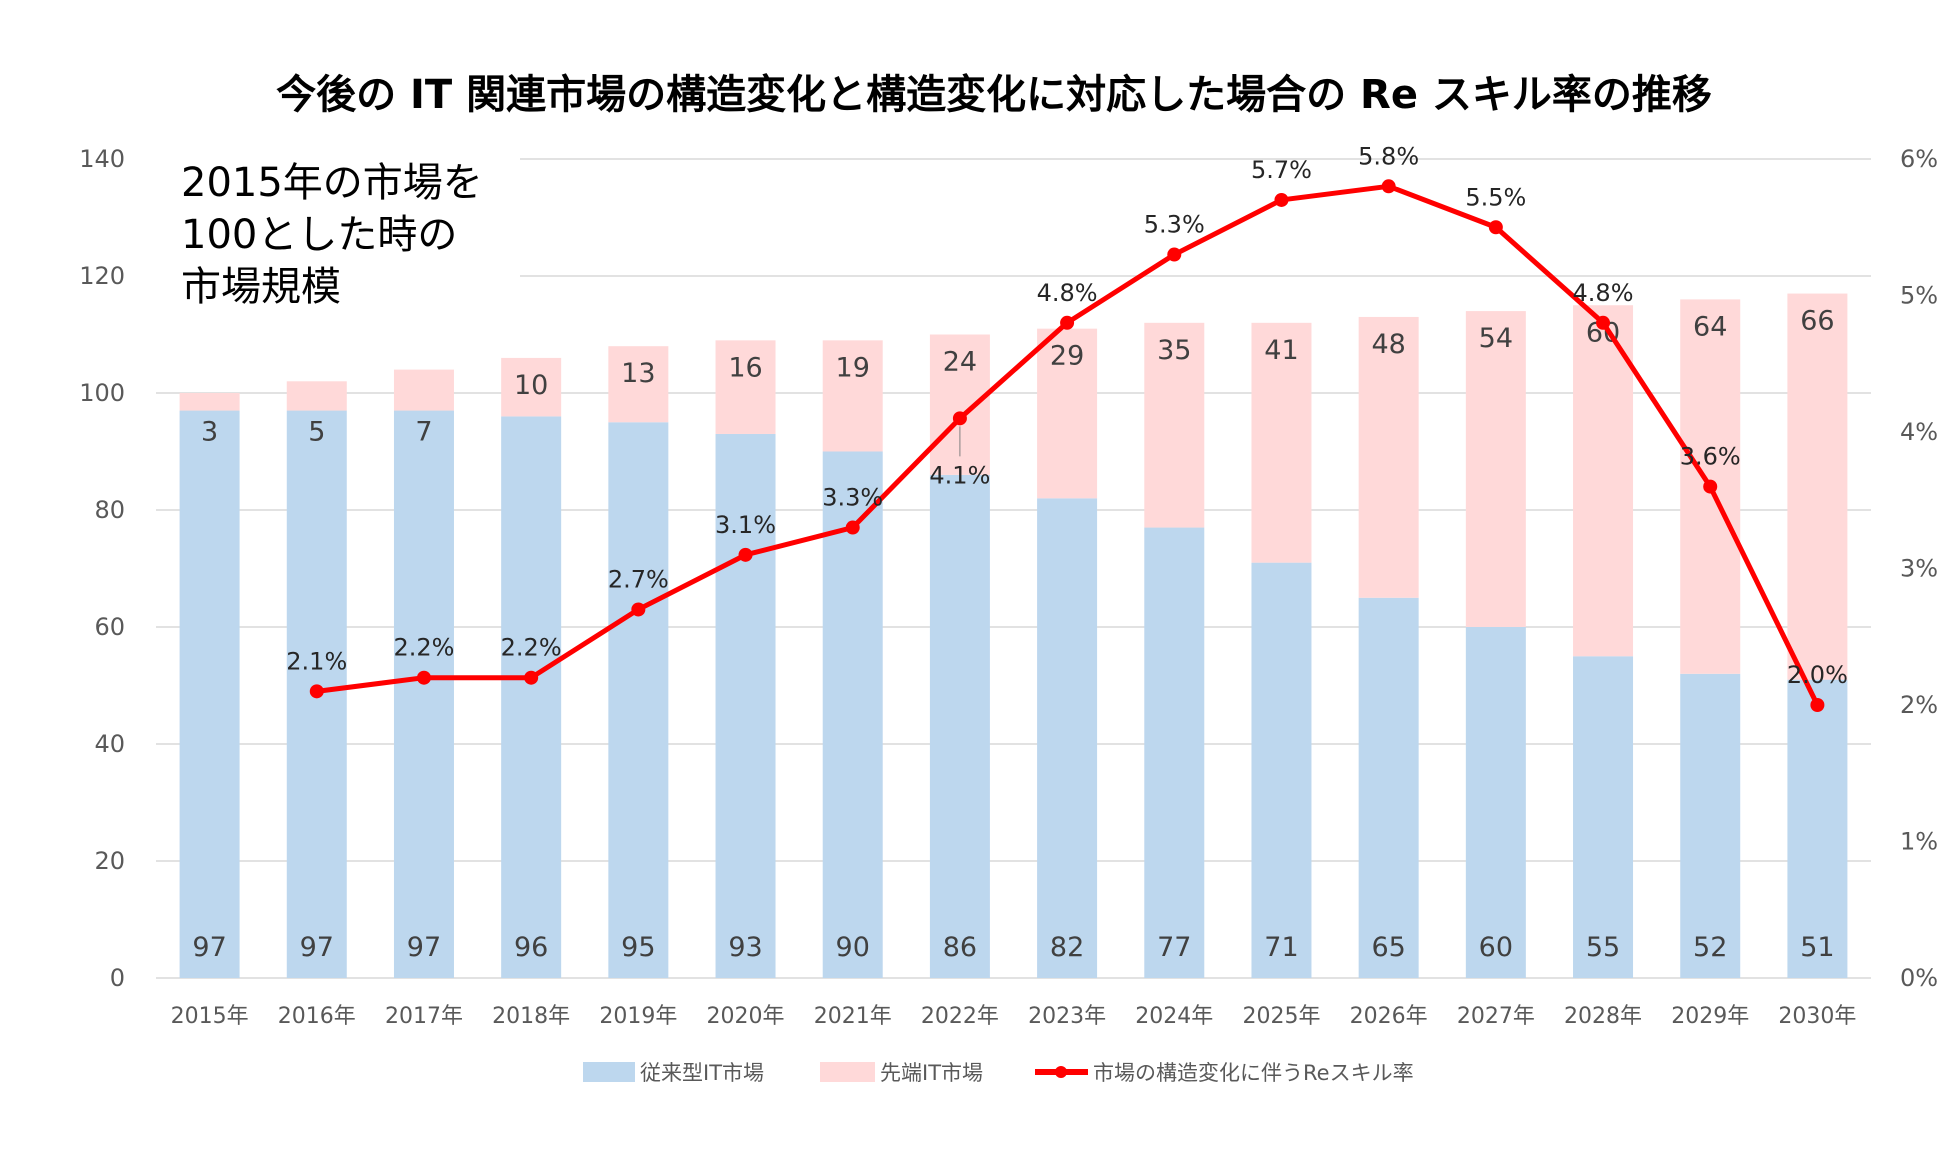 The image size is (1952, 1167). Describe the element at coordinates (745, 525) in the screenshot. I see `rate-label: 3.1%` at that location.